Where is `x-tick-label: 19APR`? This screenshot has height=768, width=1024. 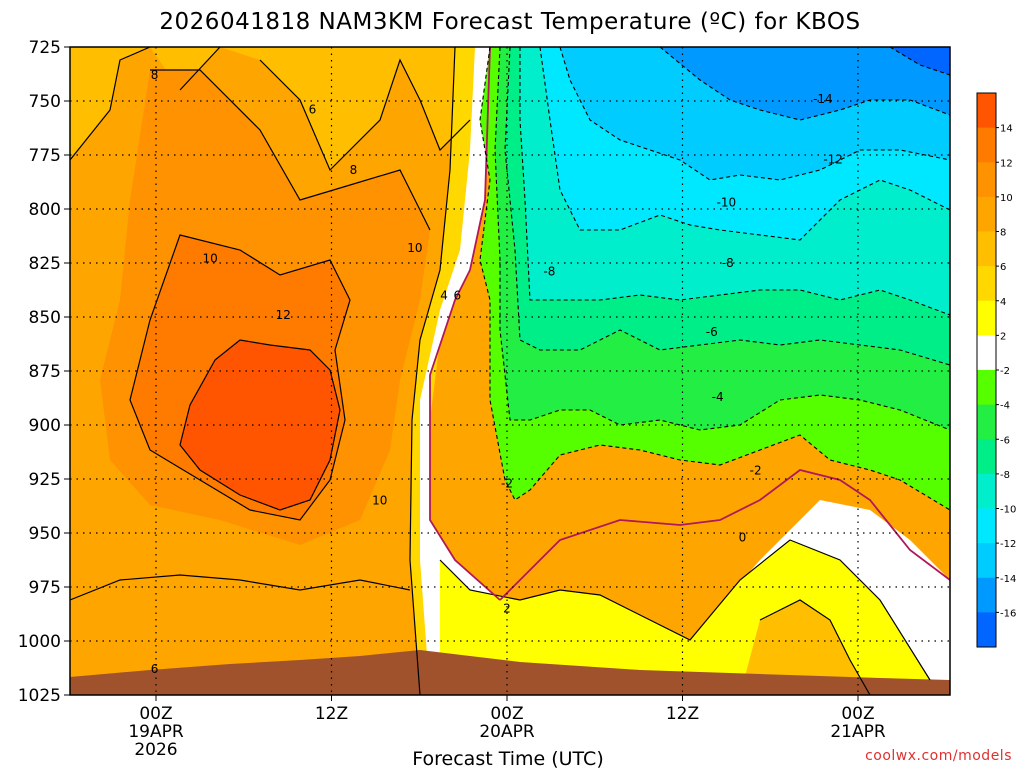
x-tick-label: 19APR is located at coordinates (156, 732).